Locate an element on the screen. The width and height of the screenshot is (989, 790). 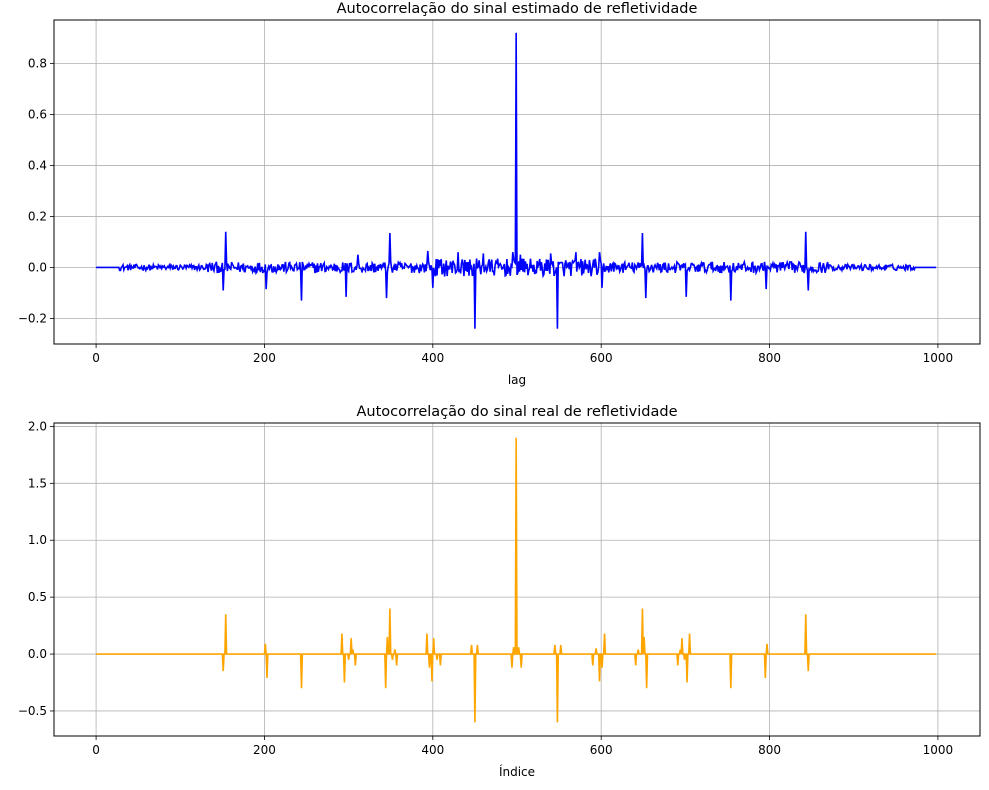
x-axis-label: lag is located at coordinates (517, 380).